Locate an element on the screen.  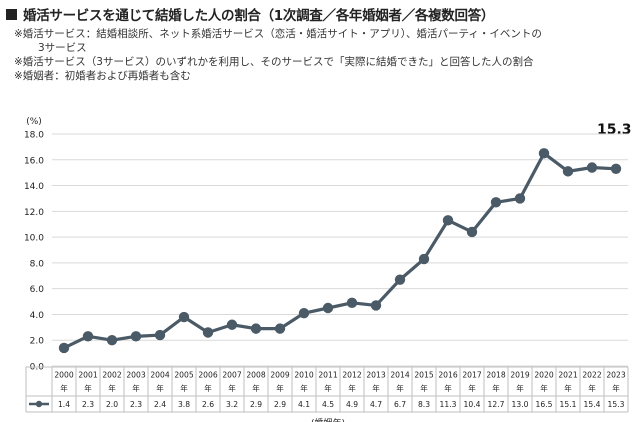
data-label: 3.8 is located at coordinates (184, 404).